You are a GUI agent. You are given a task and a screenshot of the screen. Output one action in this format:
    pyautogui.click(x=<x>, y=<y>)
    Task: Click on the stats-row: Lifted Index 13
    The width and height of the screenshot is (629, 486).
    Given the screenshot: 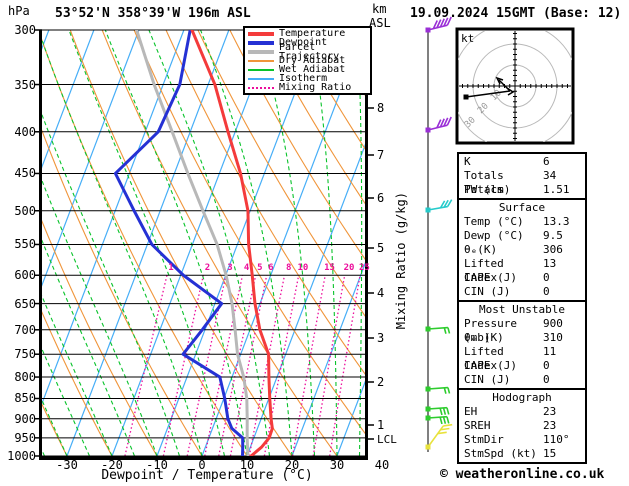 What is the action you would take?
    pyautogui.click(x=522, y=270)
    